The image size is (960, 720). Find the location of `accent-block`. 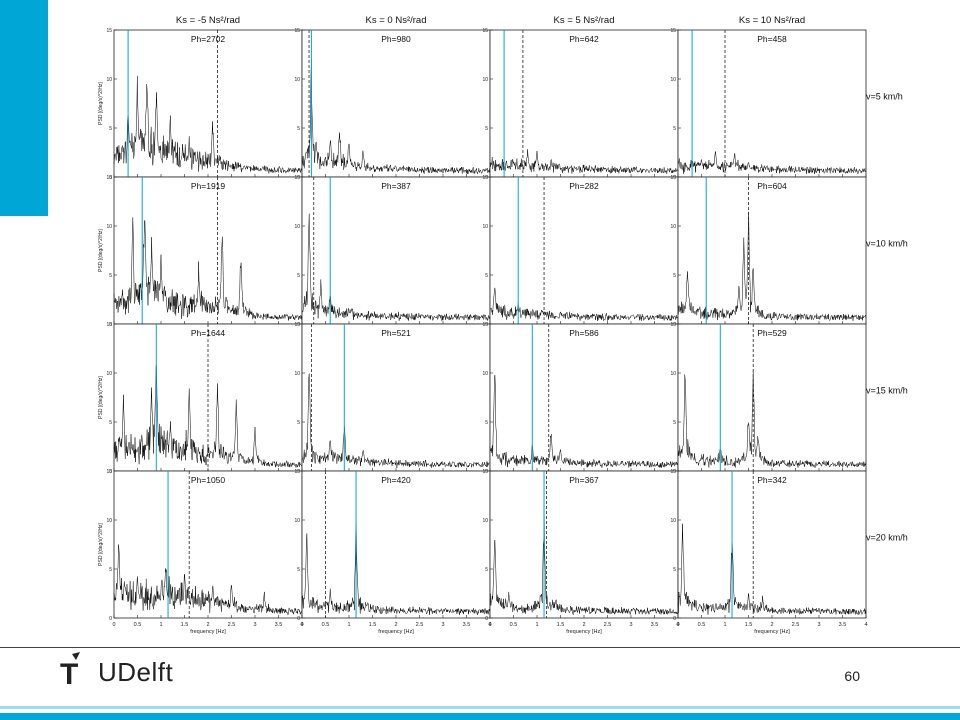

accent-block is located at coordinates (24, 108).